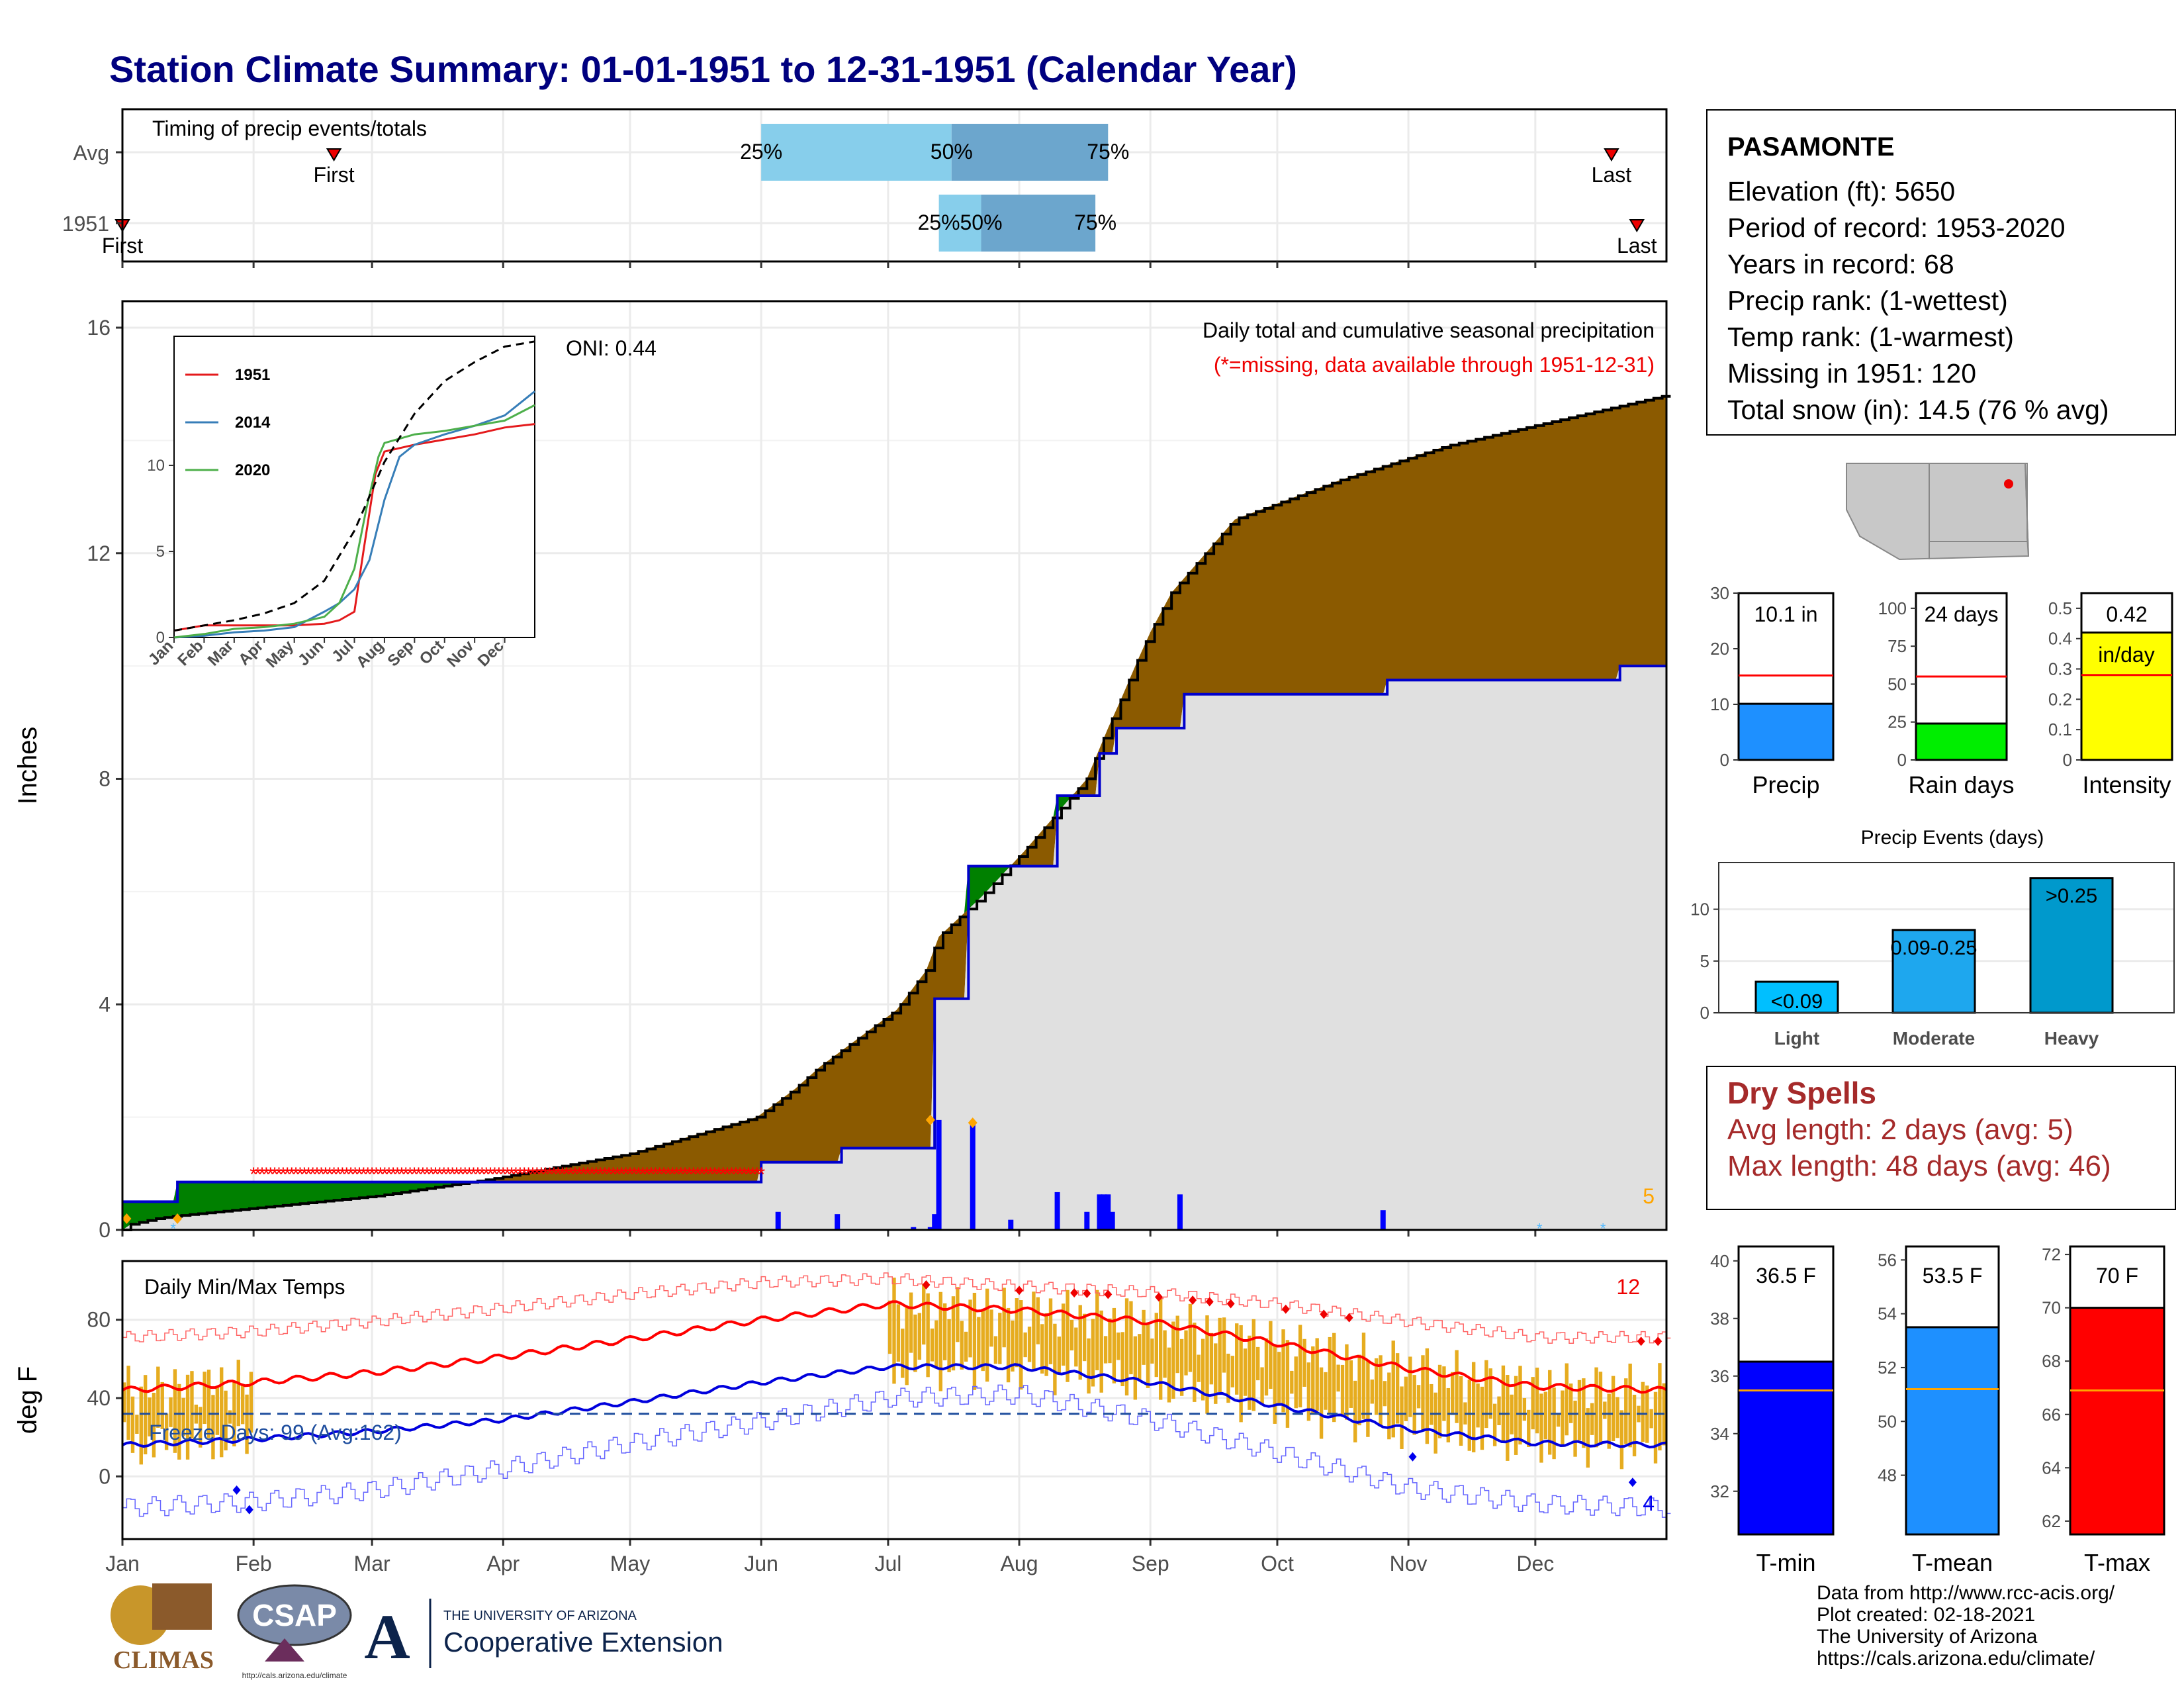 This screenshot has height=1688, width=2184. Describe the element at coordinates (2060, 729) in the screenshot. I see `small-ytick-label: 0.1` at that location.